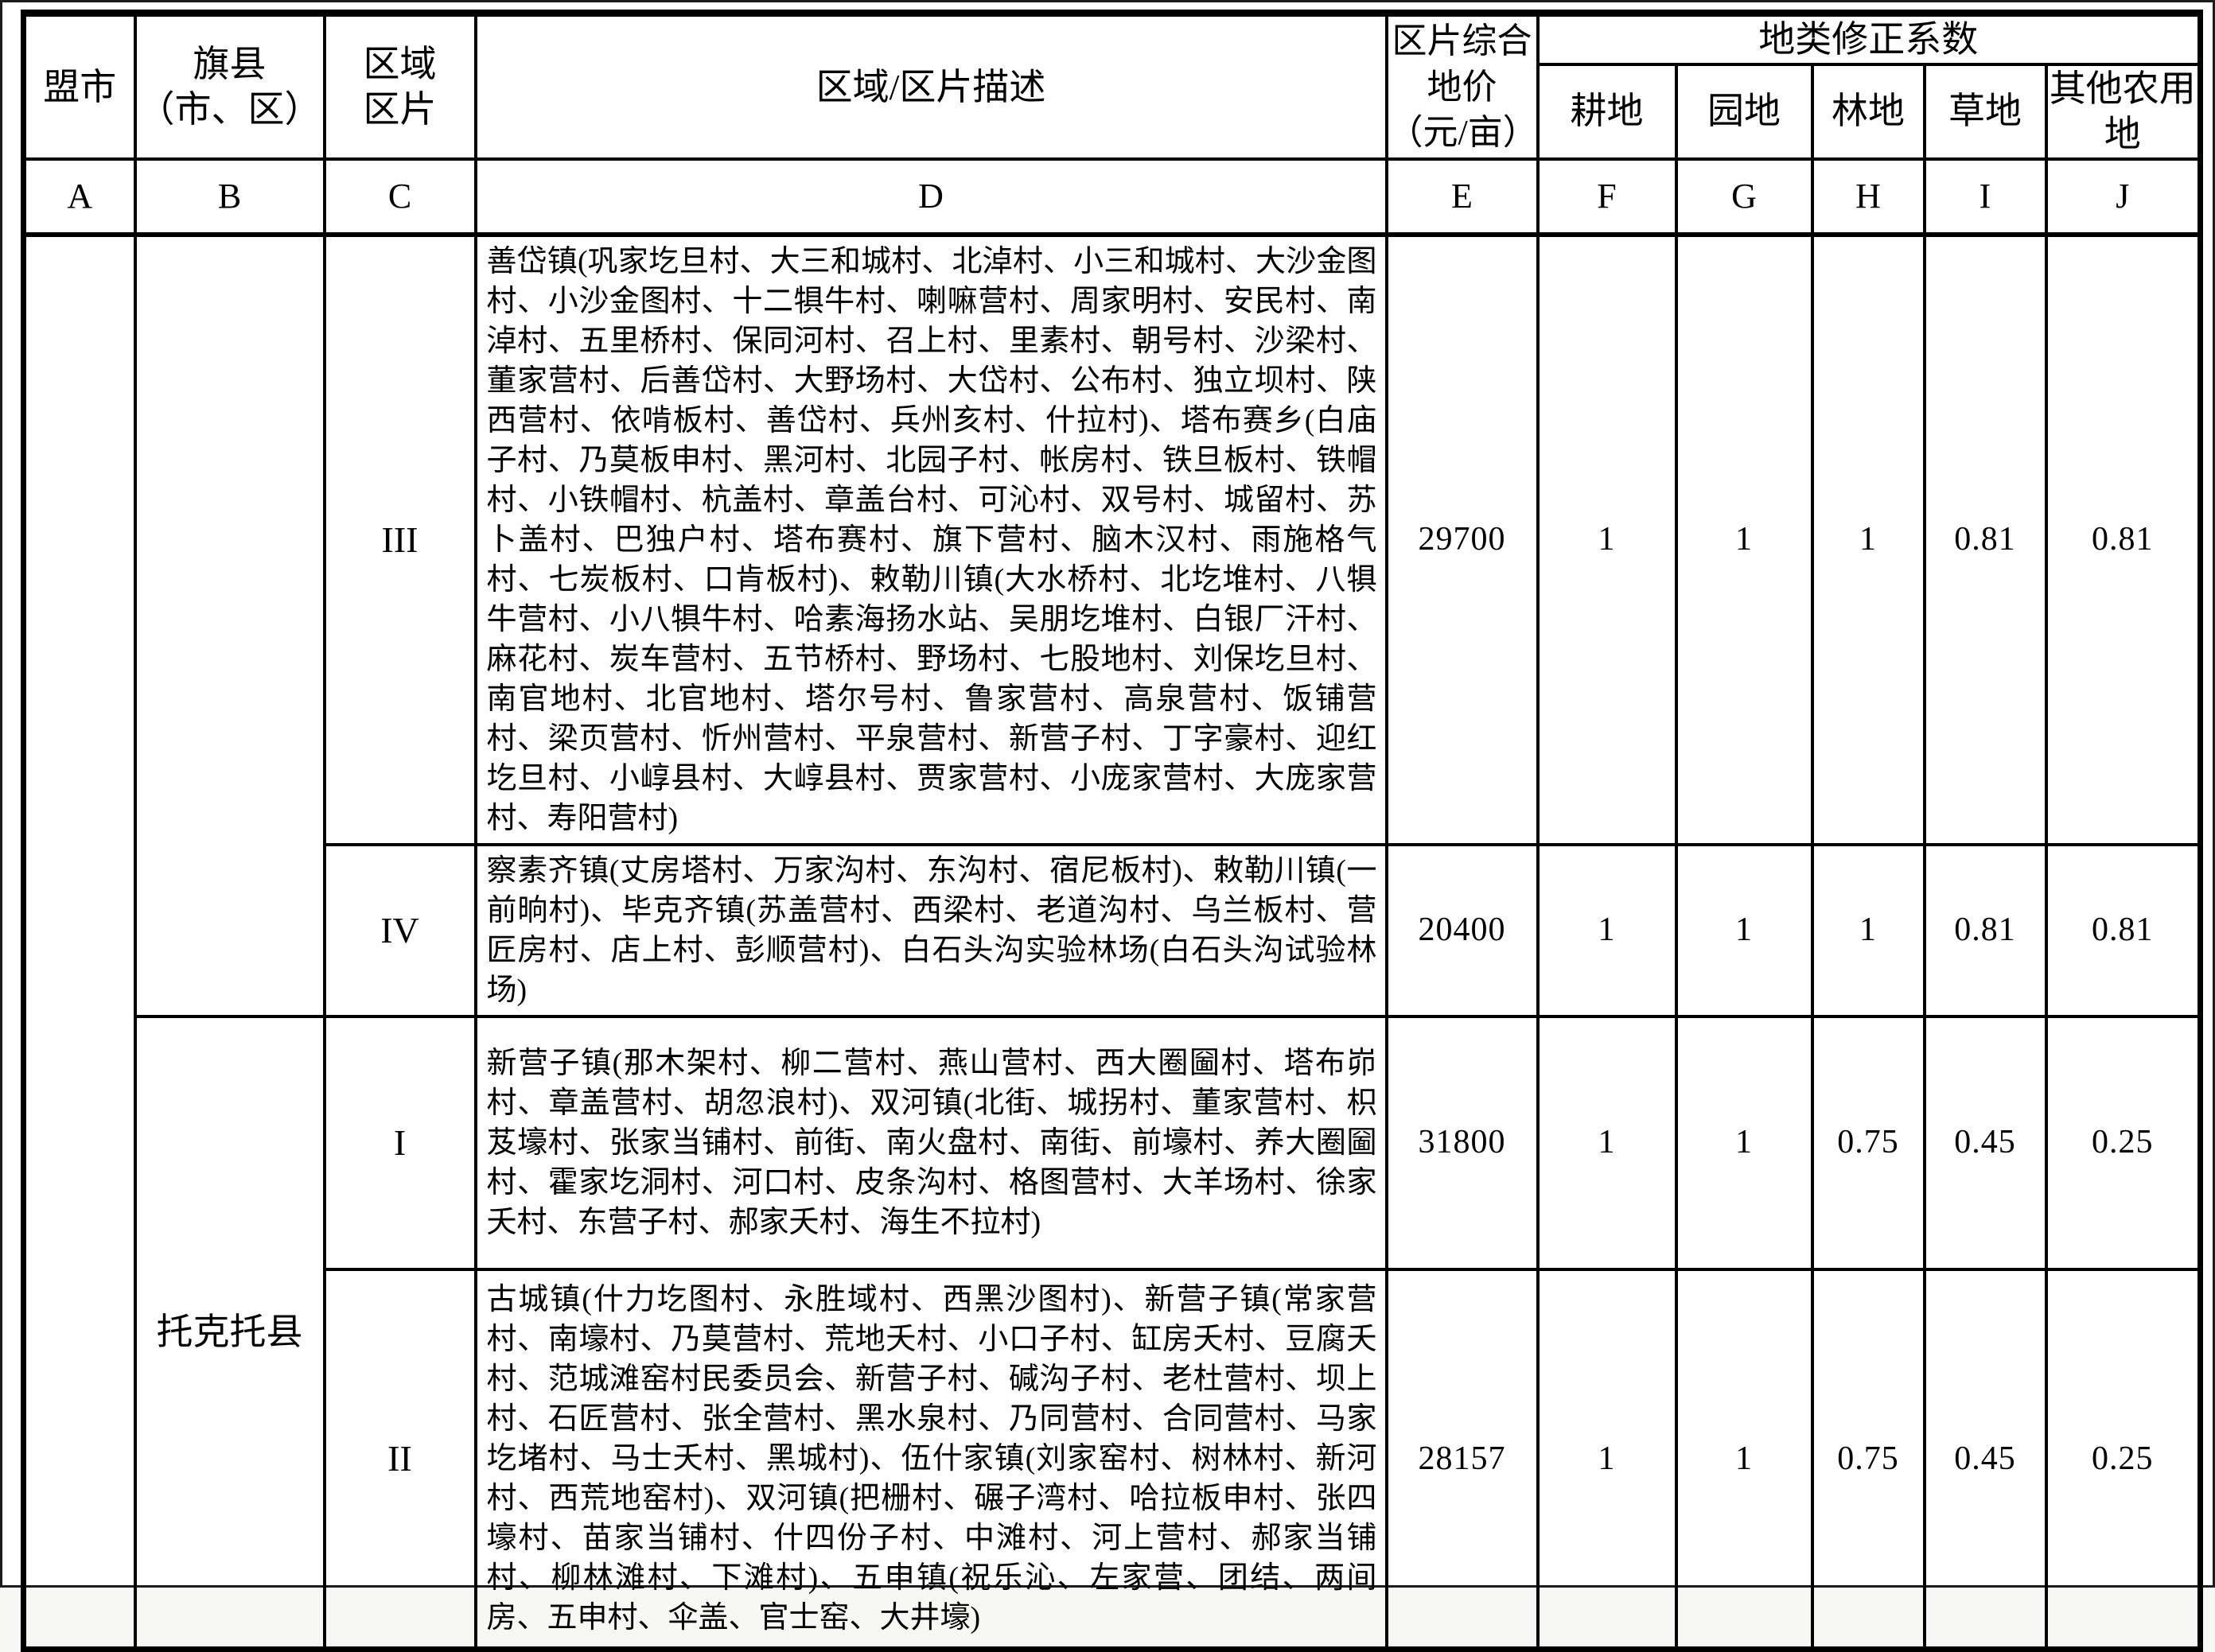  Describe the element at coordinates (230, 197) in the screenshot. I see `letter-cell-b: B` at that location.